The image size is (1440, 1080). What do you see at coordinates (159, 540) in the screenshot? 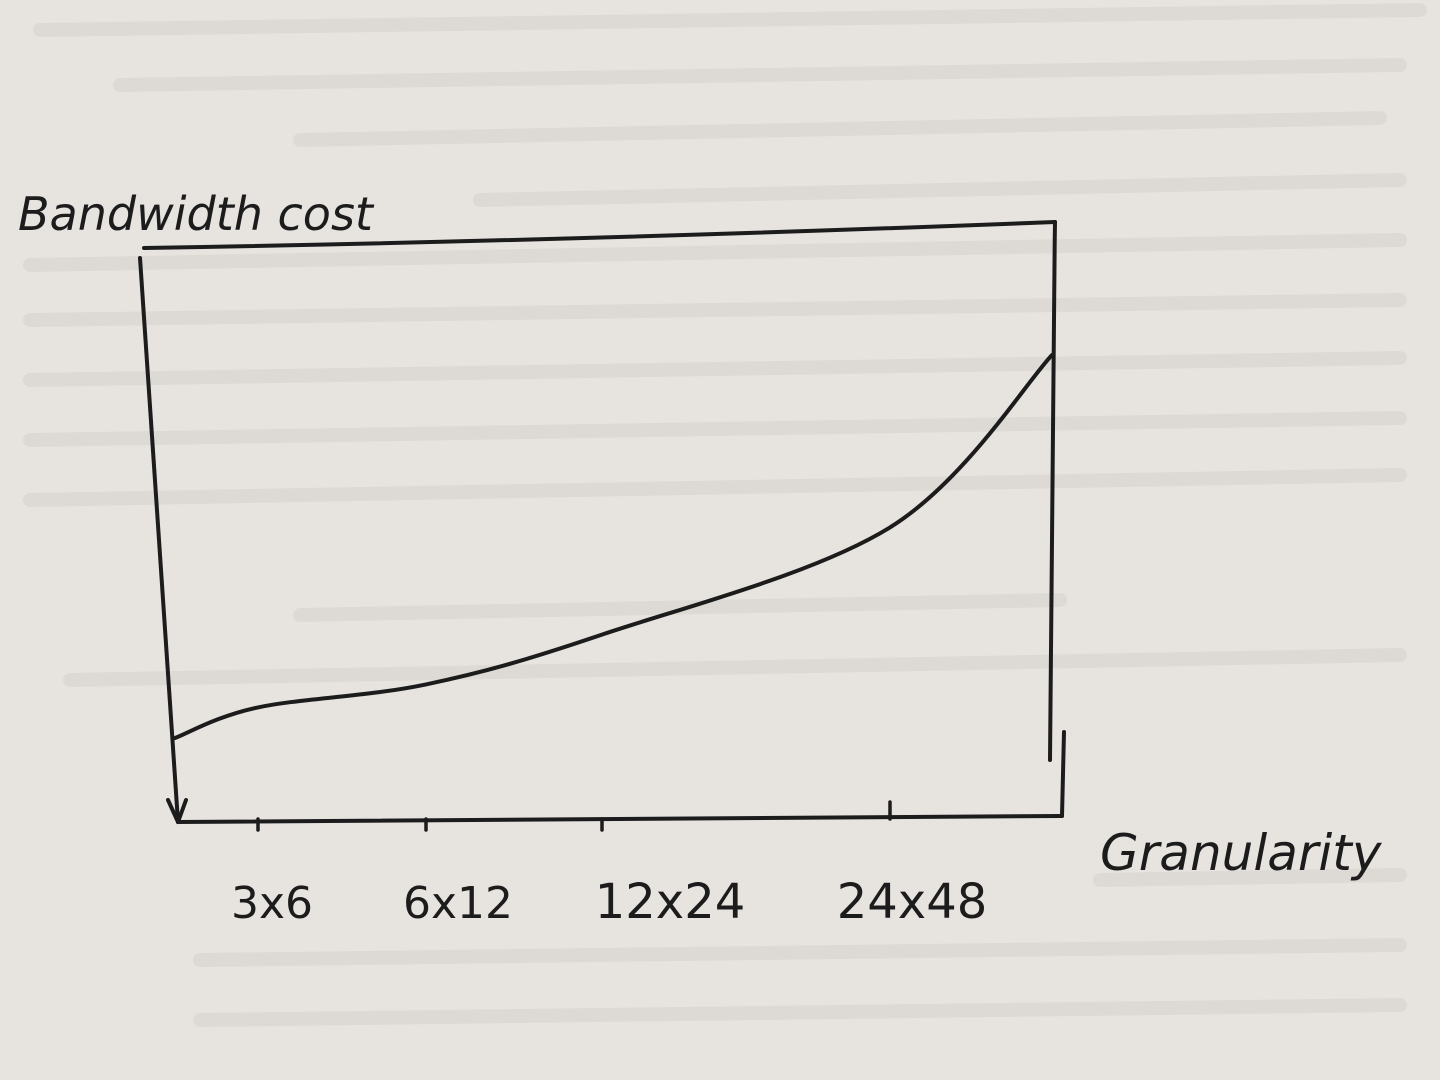
I see `y-axis` at bounding box center [159, 540].